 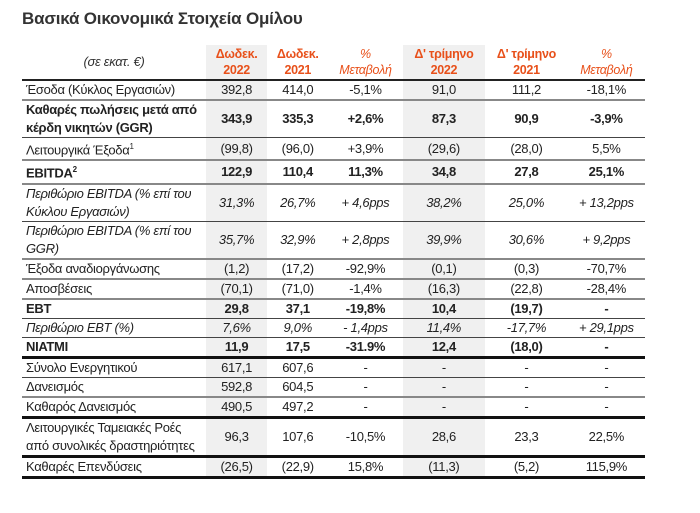 What do you see at coordinates (298, 239) in the screenshot?
I see `cell-value: 32,9%` at bounding box center [298, 239].